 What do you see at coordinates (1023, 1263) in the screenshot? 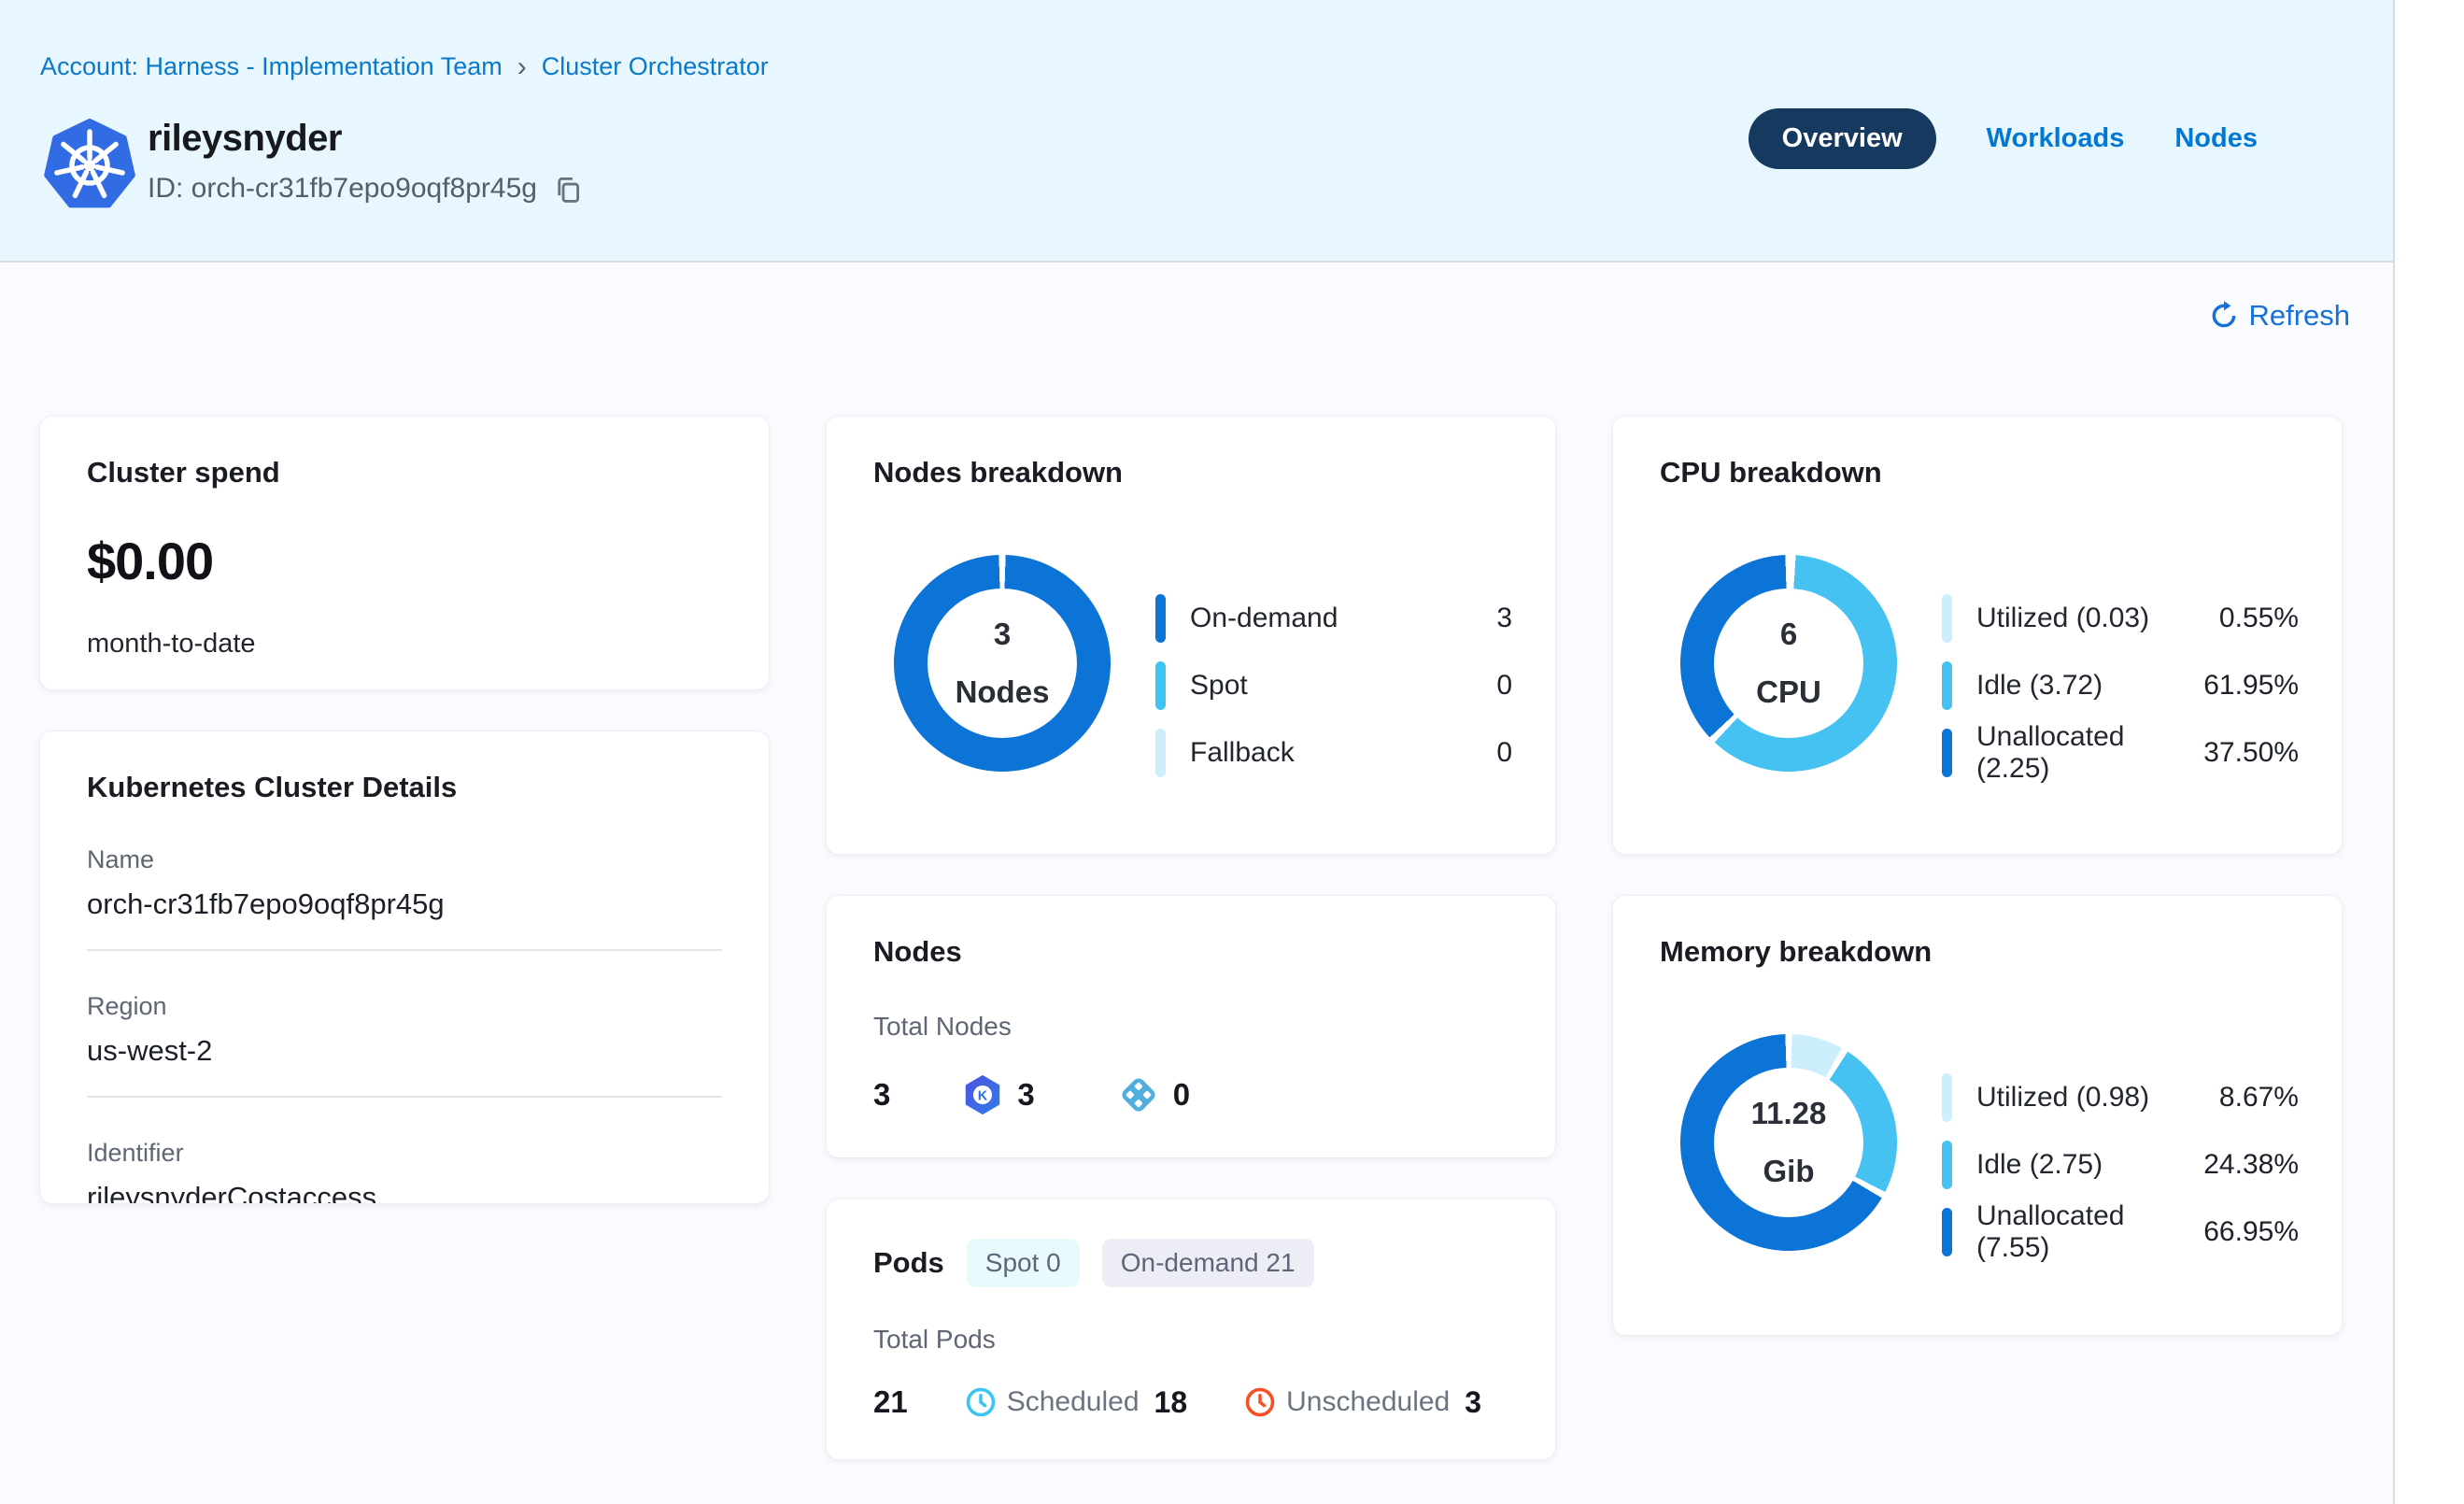
I see `spot-pods-badge: Spot 0` at bounding box center [1023, 1263].